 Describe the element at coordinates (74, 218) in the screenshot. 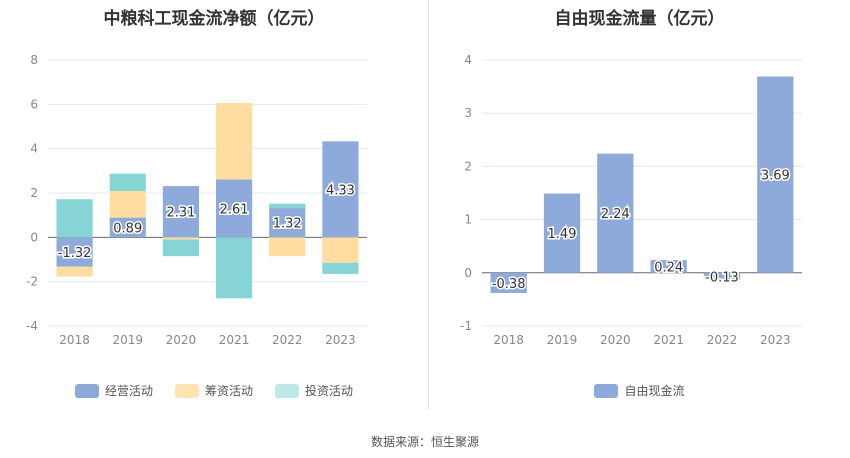

I see `bar-3-2018` at that location.